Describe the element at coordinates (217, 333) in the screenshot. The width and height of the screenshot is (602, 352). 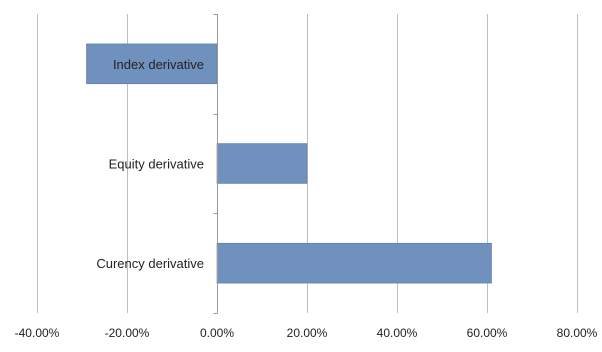
I see `x-tick-label-2: 0.00%` at that location.